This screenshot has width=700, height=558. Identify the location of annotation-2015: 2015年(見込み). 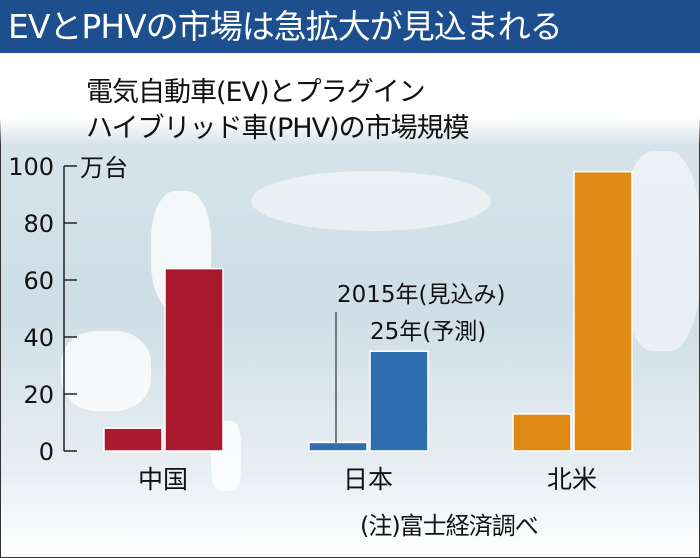
(421, 295).